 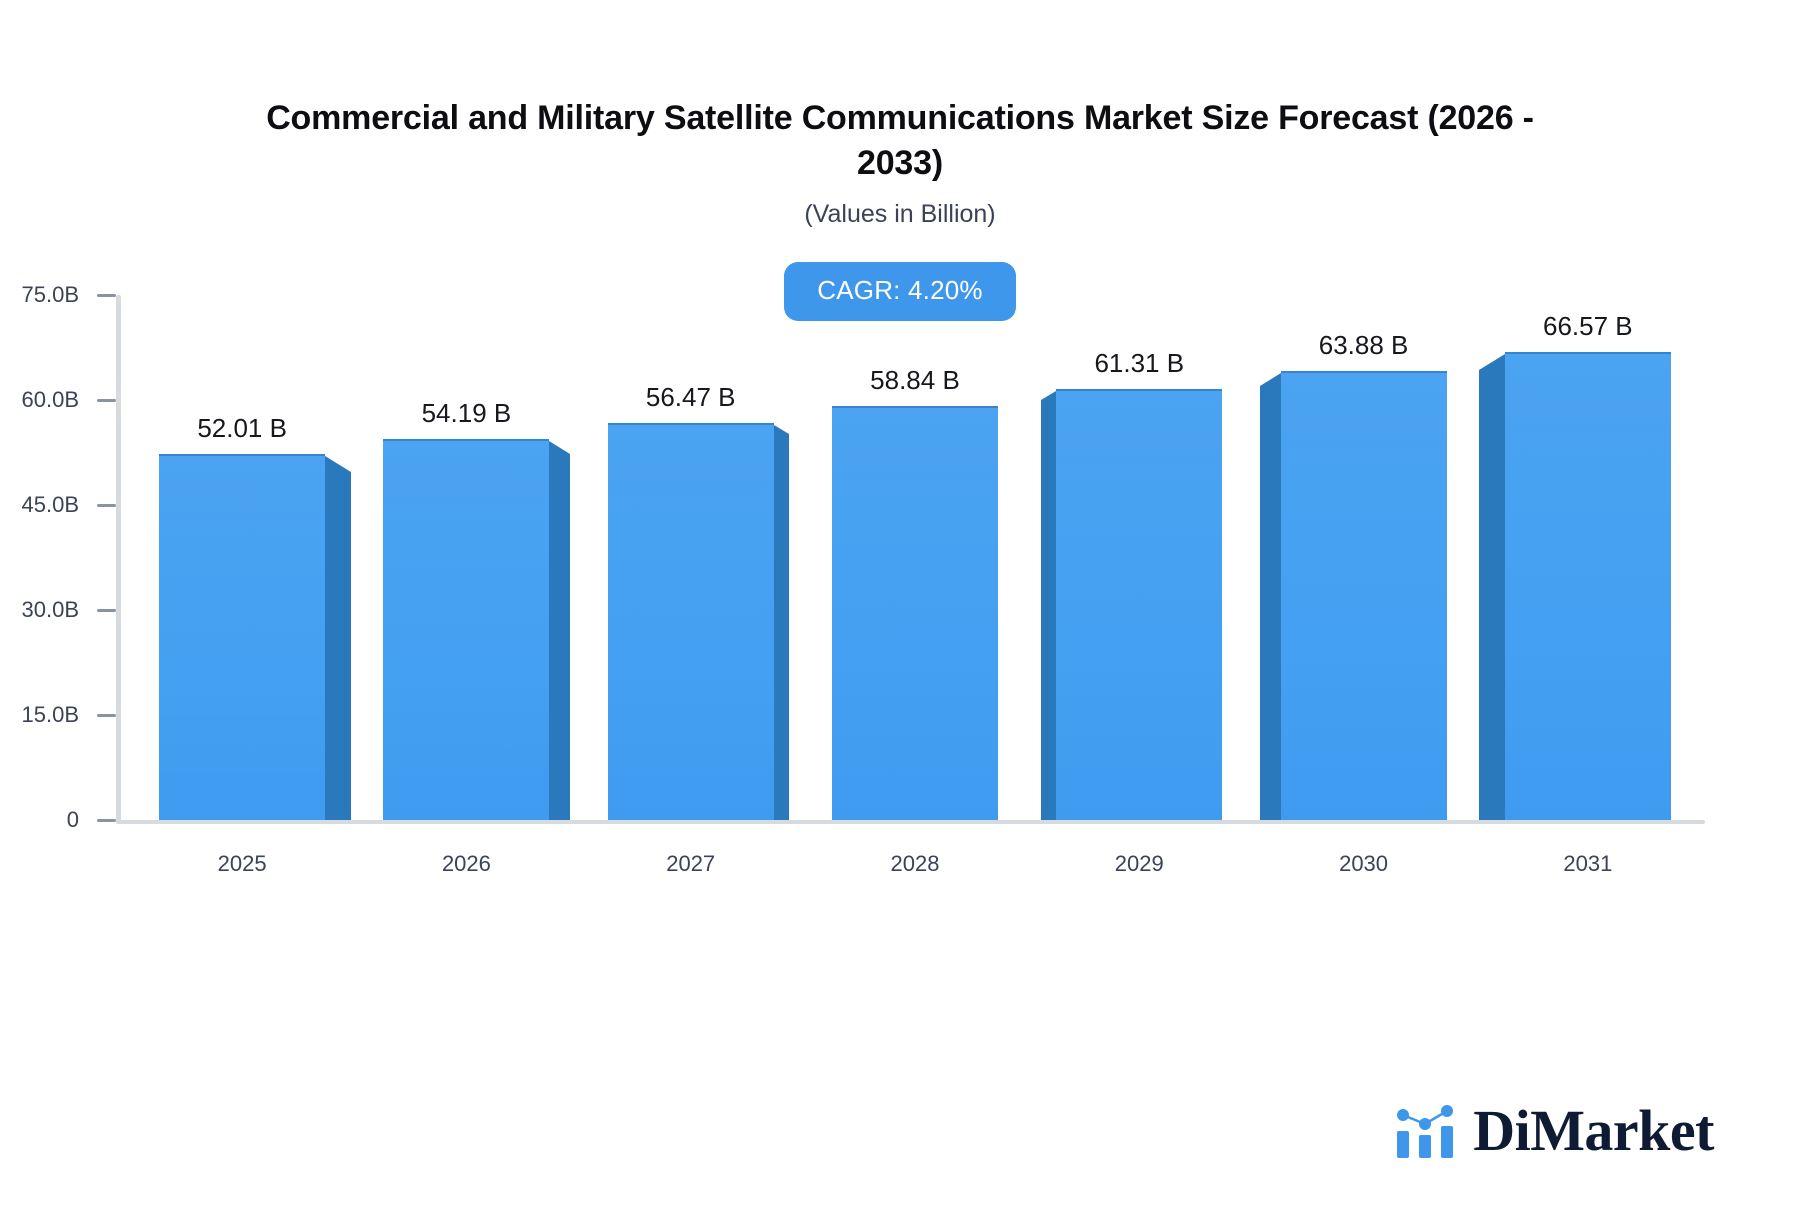 I want to click on y-axis-tick-label: 30.0B, so click(x=50, y=609).